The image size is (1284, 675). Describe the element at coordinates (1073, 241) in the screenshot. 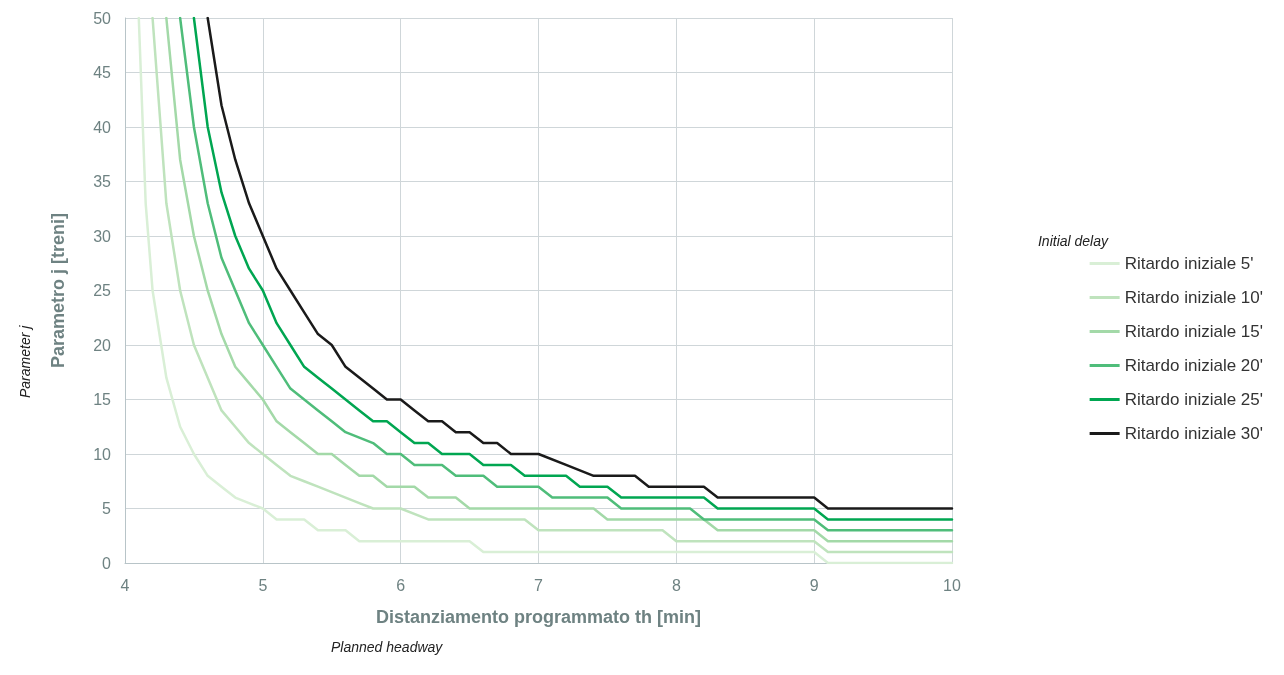

I see `legend-title: Initial delay` at that location.